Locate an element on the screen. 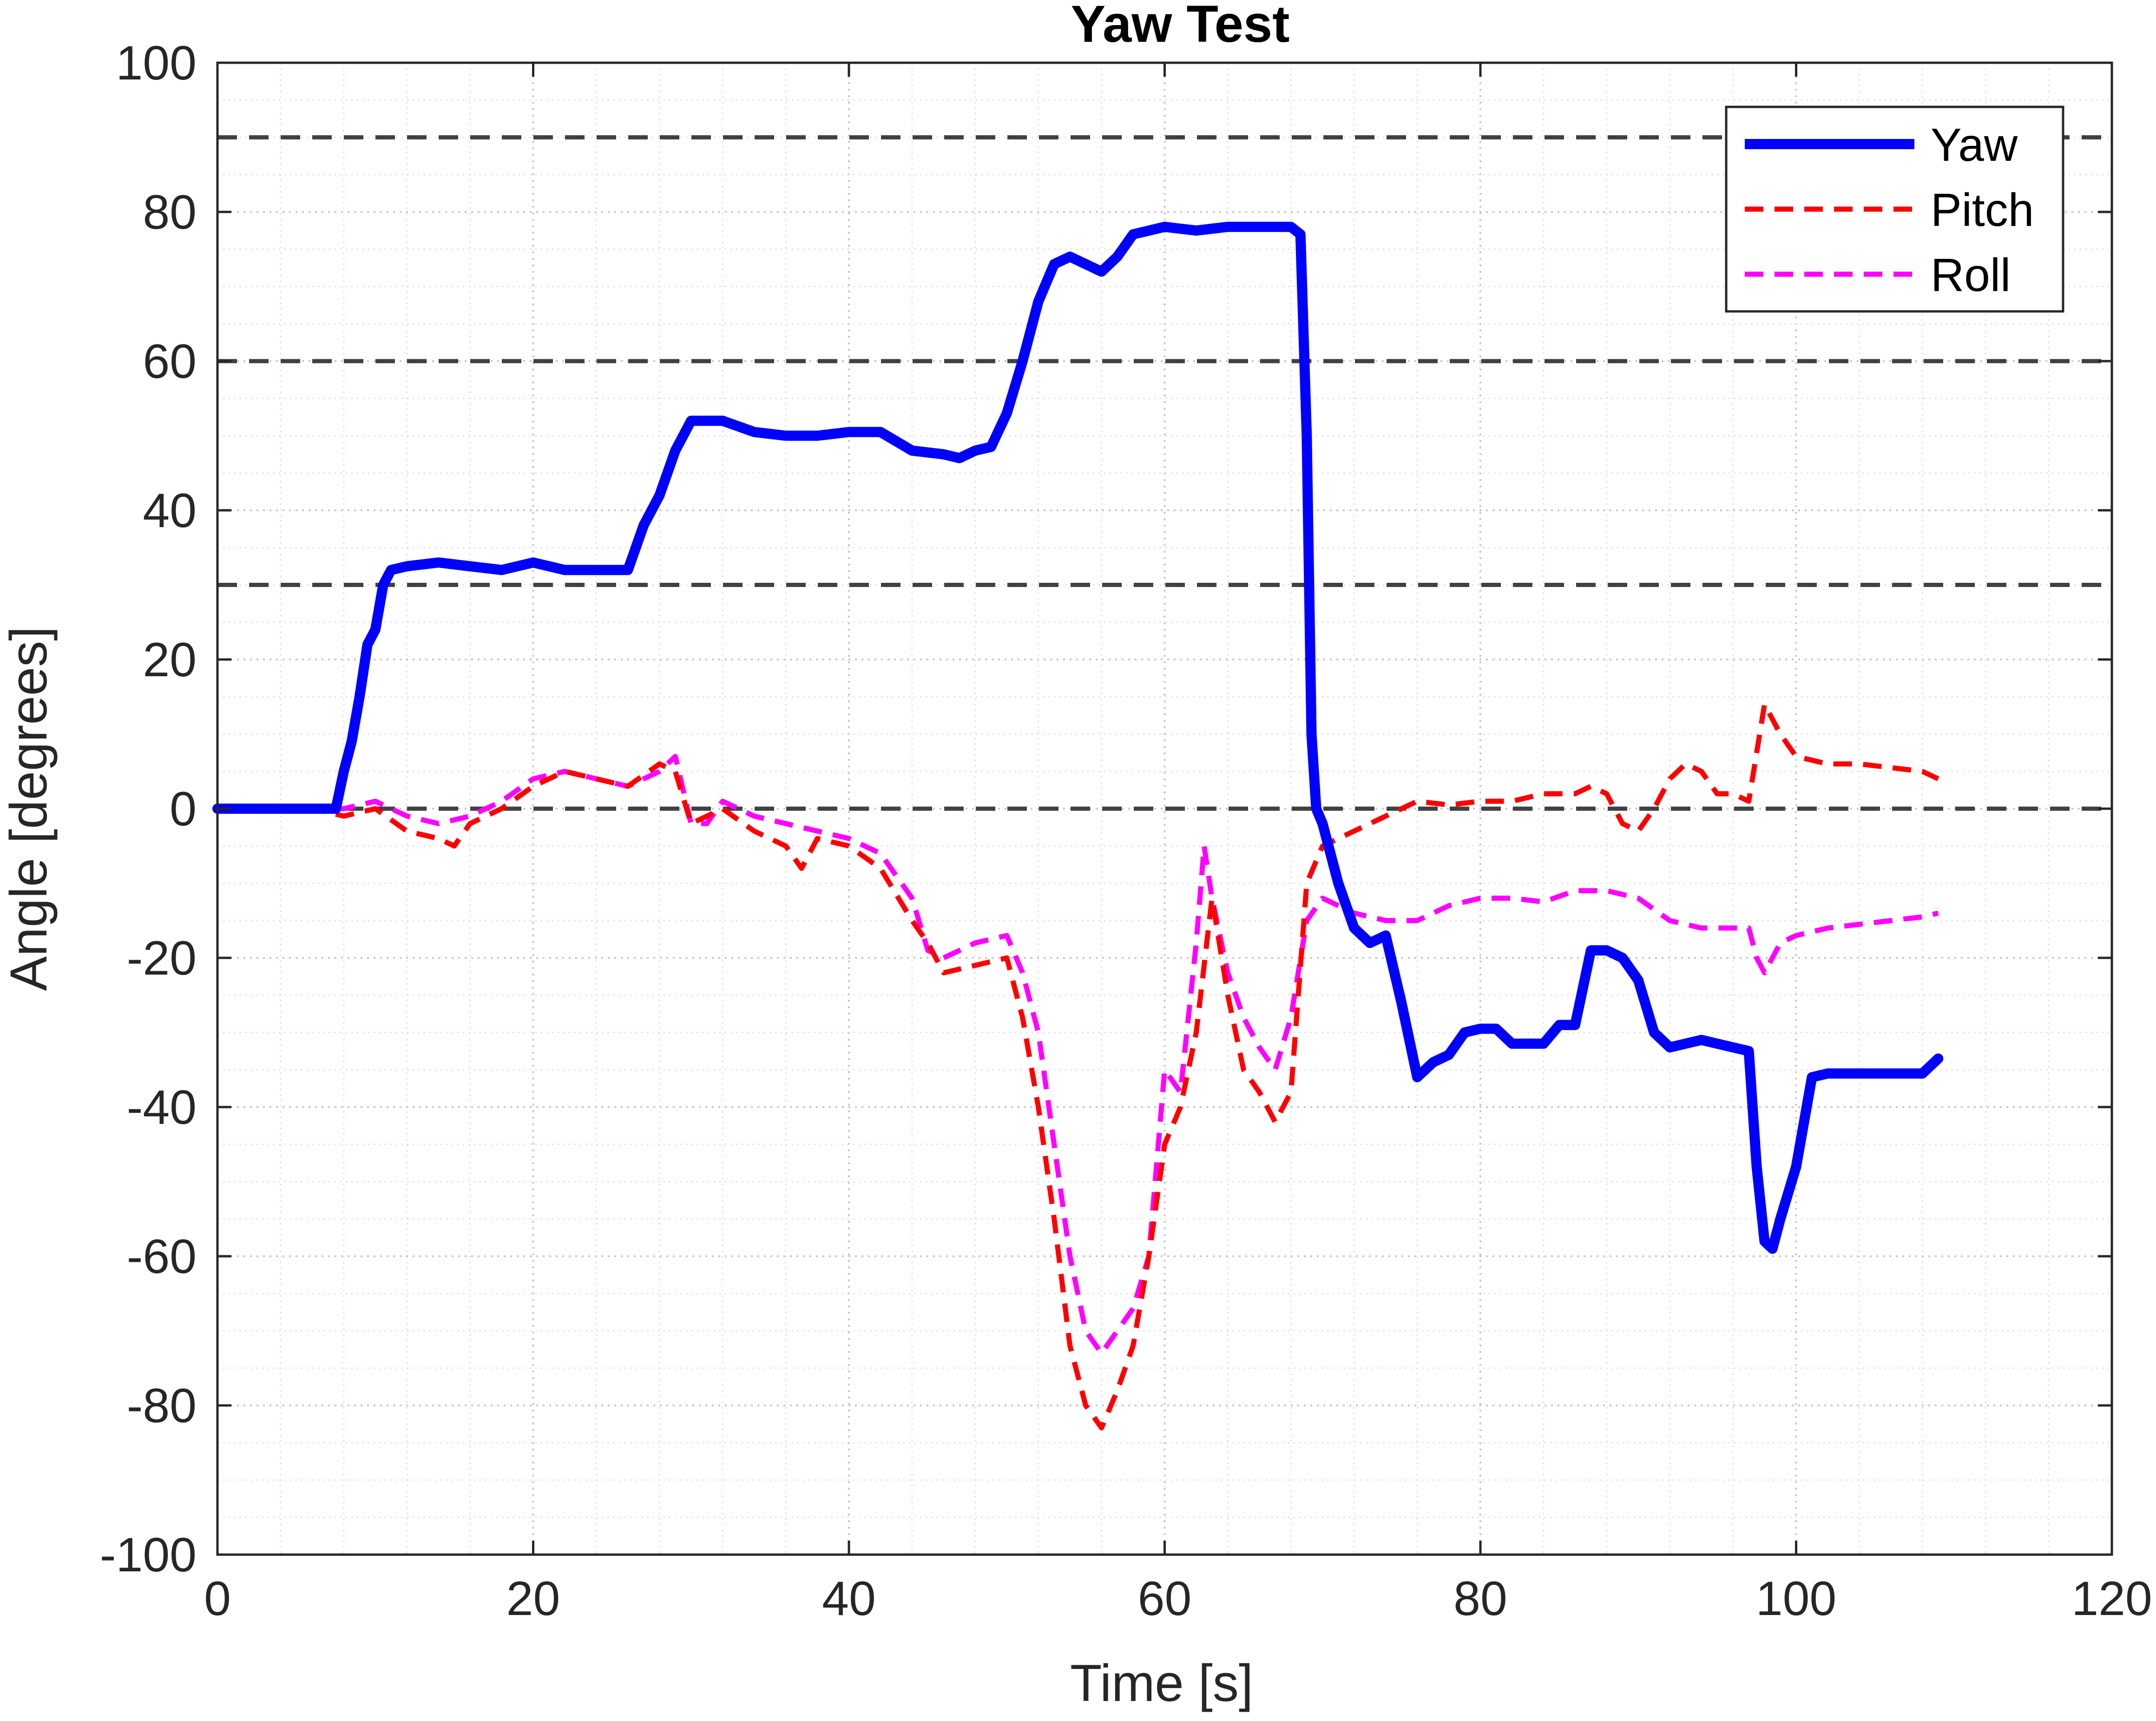  y-tick-label: 20 is located at coordinates (170, 660).